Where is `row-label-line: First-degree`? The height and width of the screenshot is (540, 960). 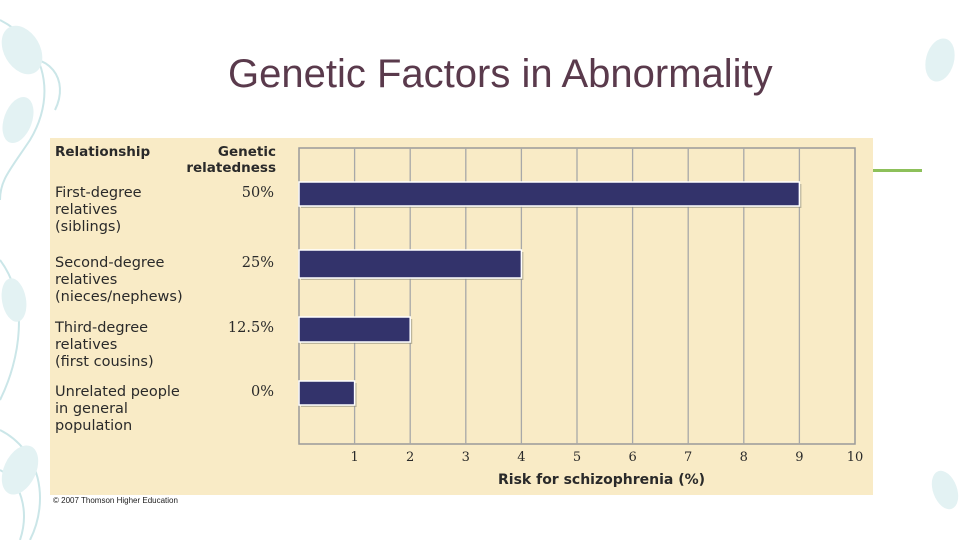 row-label-line: First-degree is located at coordinates (98, 193).